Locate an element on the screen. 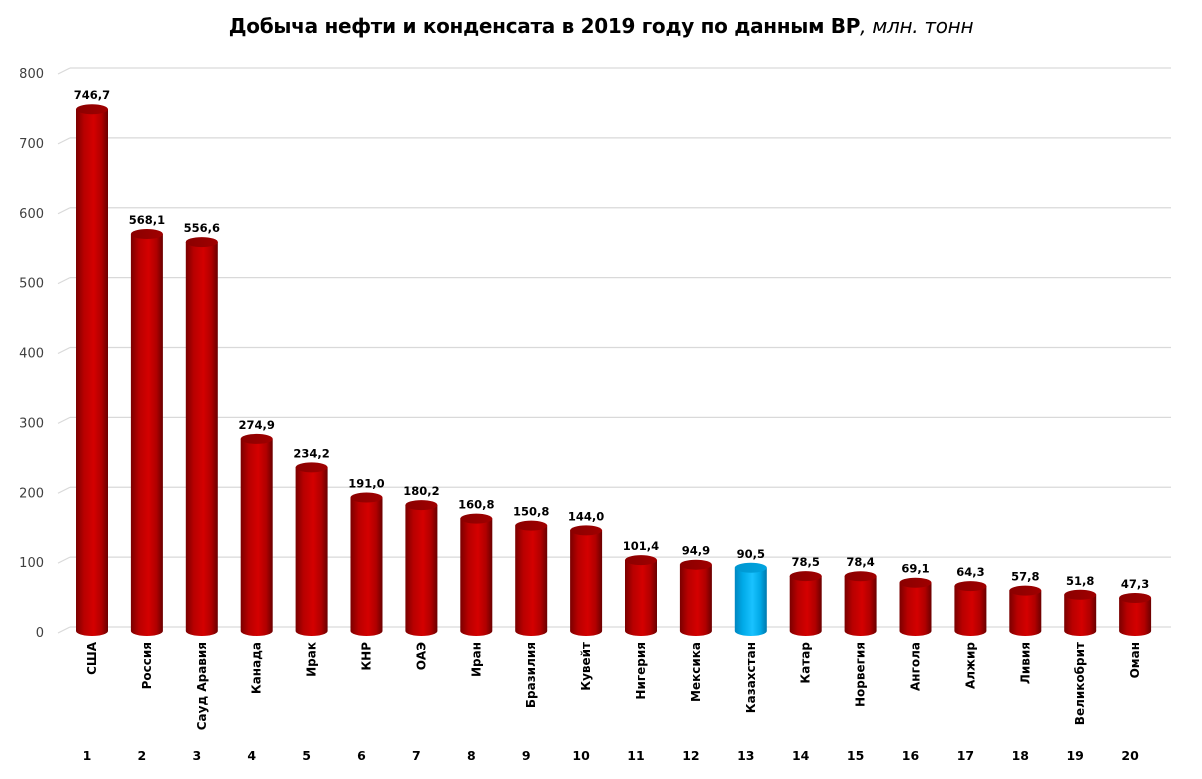  y-tick-label: 700 is located at coordinates (31, 144).